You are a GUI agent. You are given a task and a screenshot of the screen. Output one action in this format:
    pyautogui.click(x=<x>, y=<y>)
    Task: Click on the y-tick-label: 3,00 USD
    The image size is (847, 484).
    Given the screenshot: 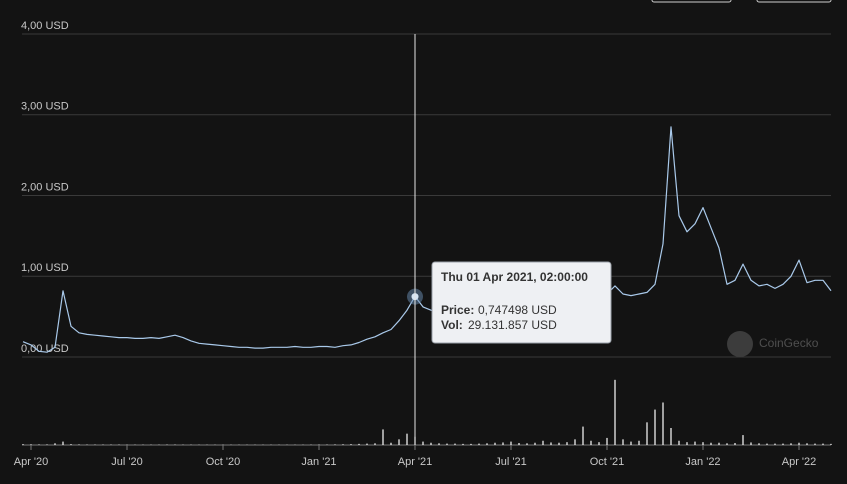 What is the action you would take?
    pyautogui.click(x=45, y=107)
    